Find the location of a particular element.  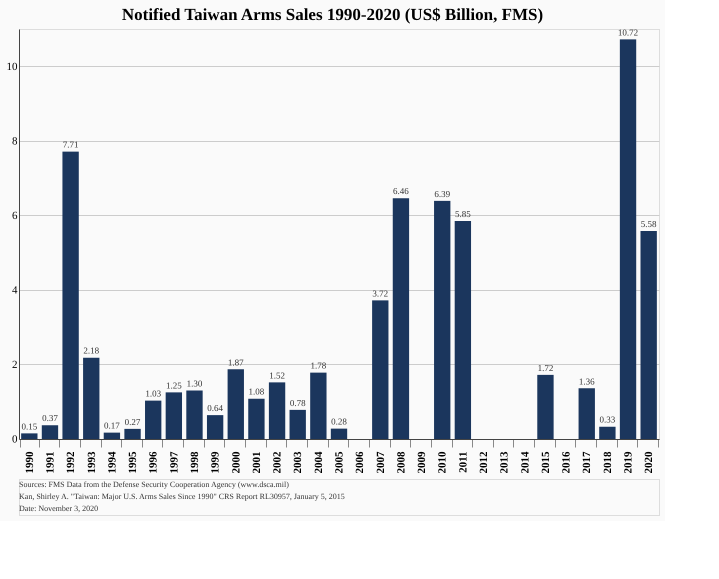

data-label: 1.72 is located at coordinates (546, 367).